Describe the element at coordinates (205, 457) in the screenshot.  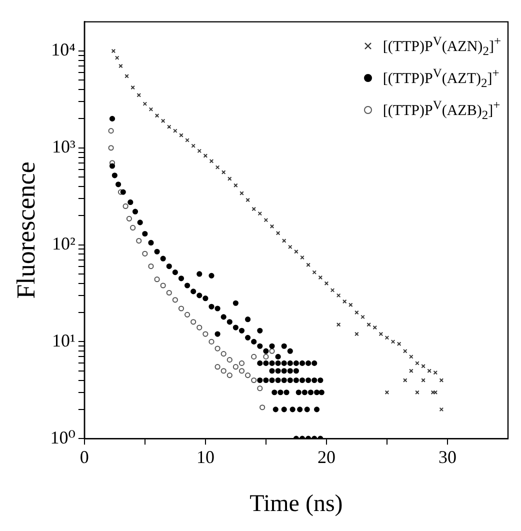
I see `x-tick-label: 10` at that location.